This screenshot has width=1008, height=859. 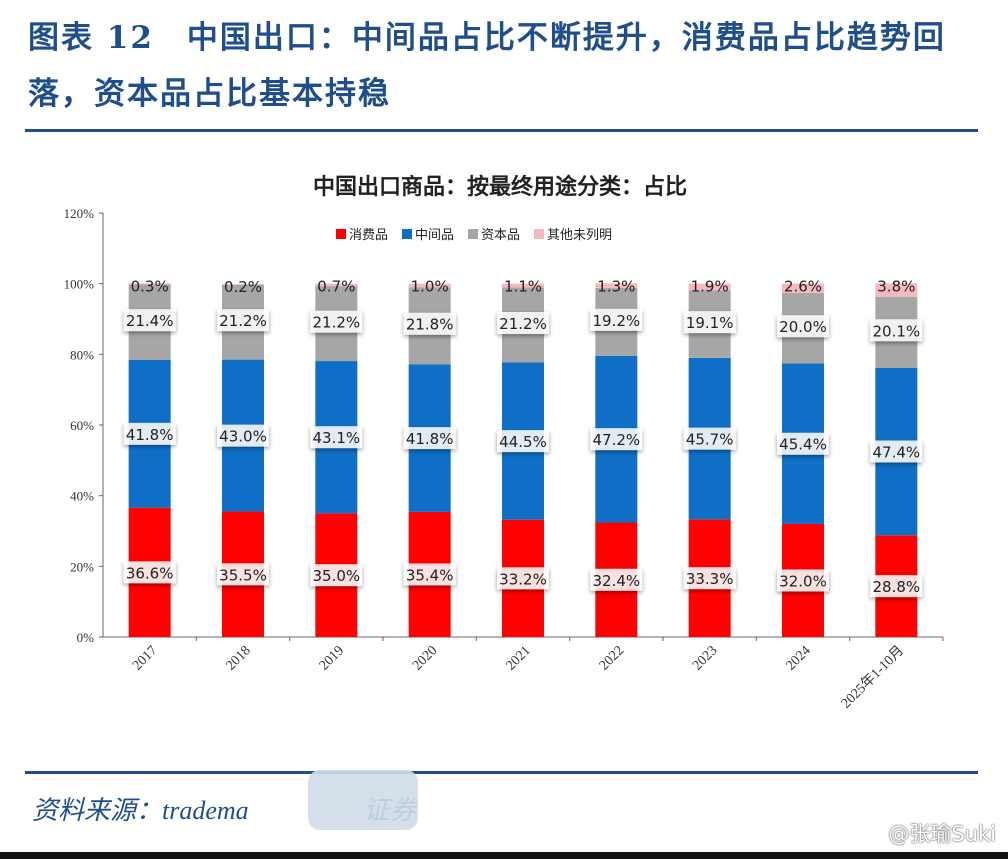 What do you see at coordinates (140, 810) in the screenshot?
I see `source-text: 资料来源：tradema` at bounding box center [140, 810].